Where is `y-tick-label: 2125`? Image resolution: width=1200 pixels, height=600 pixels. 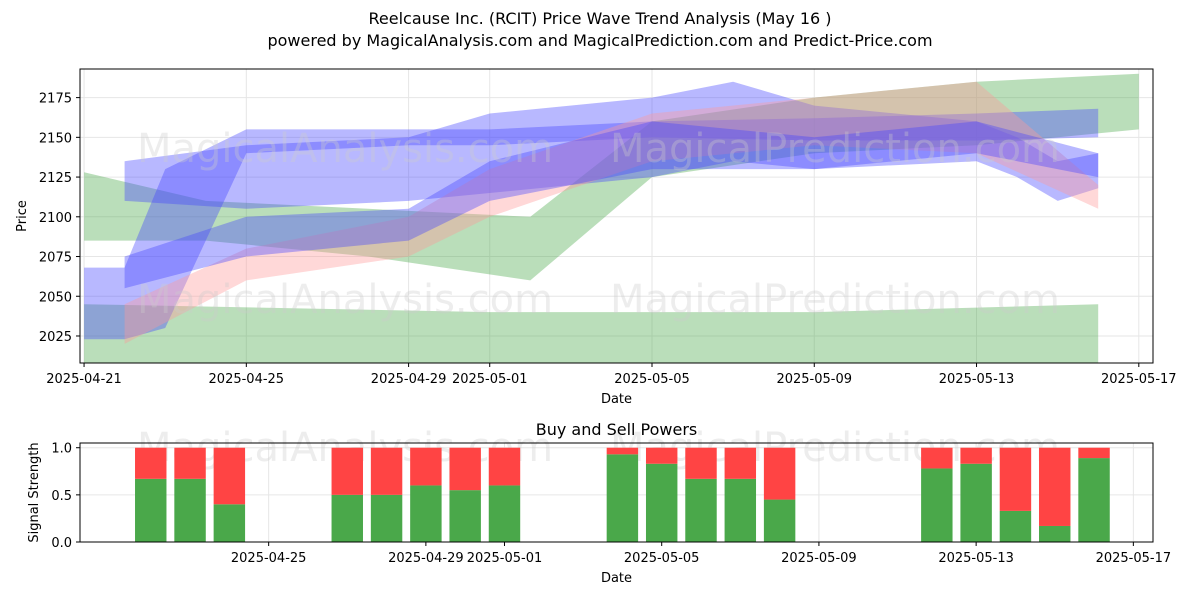 y-tick-label: 2125 is located at coordinates (55, 178).